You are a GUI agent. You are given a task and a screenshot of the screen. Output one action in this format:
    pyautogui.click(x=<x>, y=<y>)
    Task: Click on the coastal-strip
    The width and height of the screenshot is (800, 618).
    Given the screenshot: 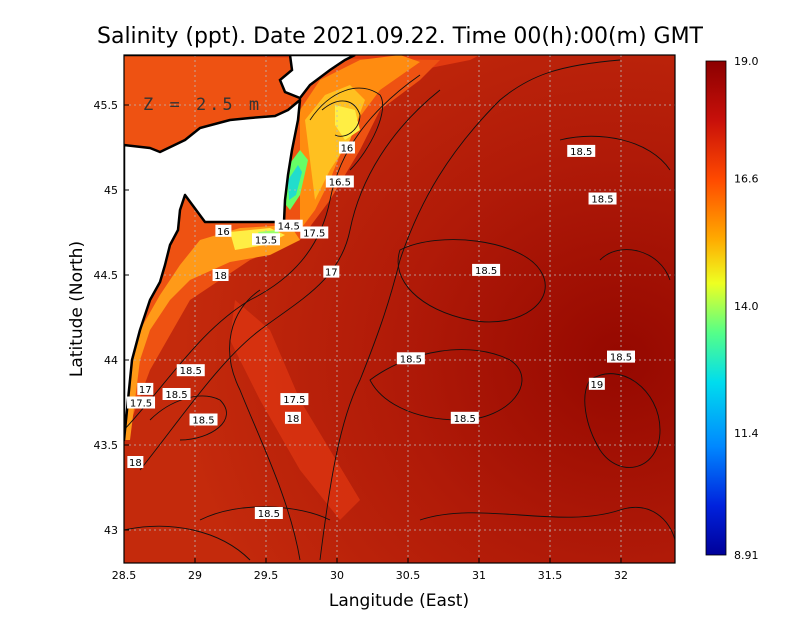 What is the action you would take?
    pyautogui.click(x=212, y=332)
    